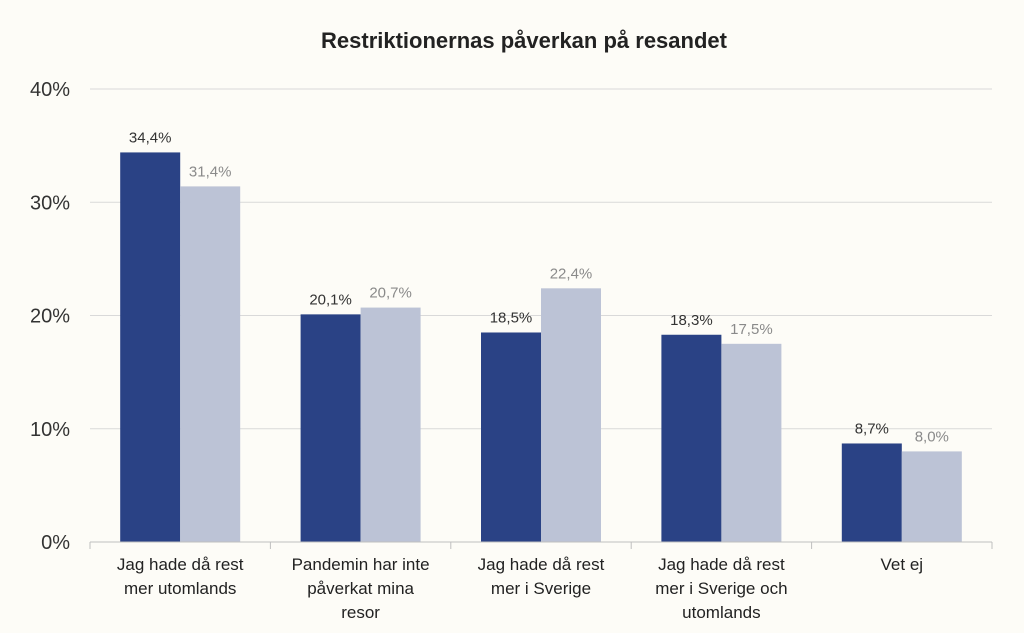 This screenshot has height=633, width=1024. Describe the element at coordinates (360, 588) in the screenshot. I see `x-category-label: påverkat mina` at that location.